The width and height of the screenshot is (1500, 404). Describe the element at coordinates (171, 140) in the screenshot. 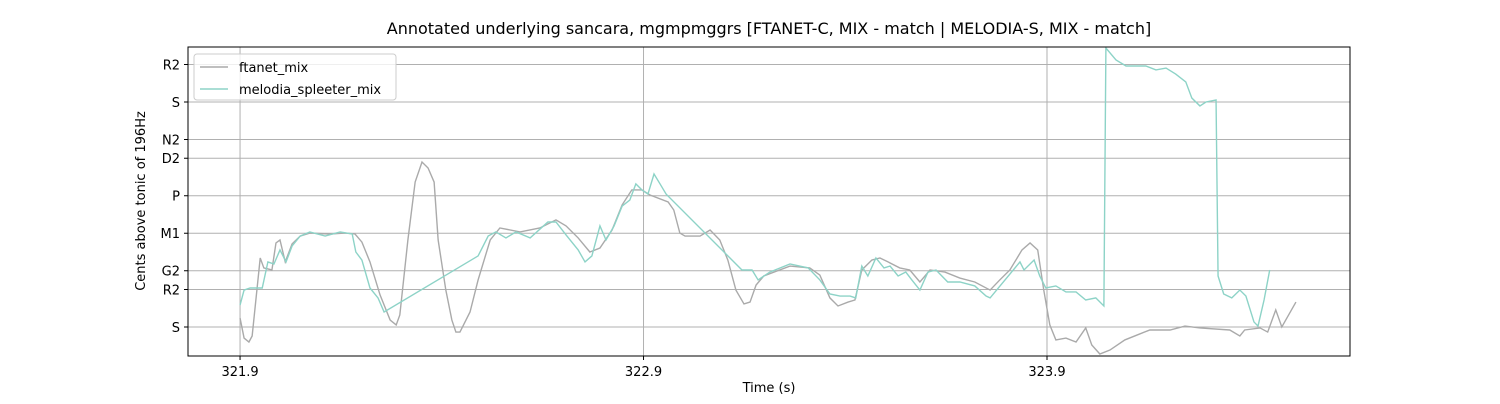

I see `y-tick-label: N2` at that location.